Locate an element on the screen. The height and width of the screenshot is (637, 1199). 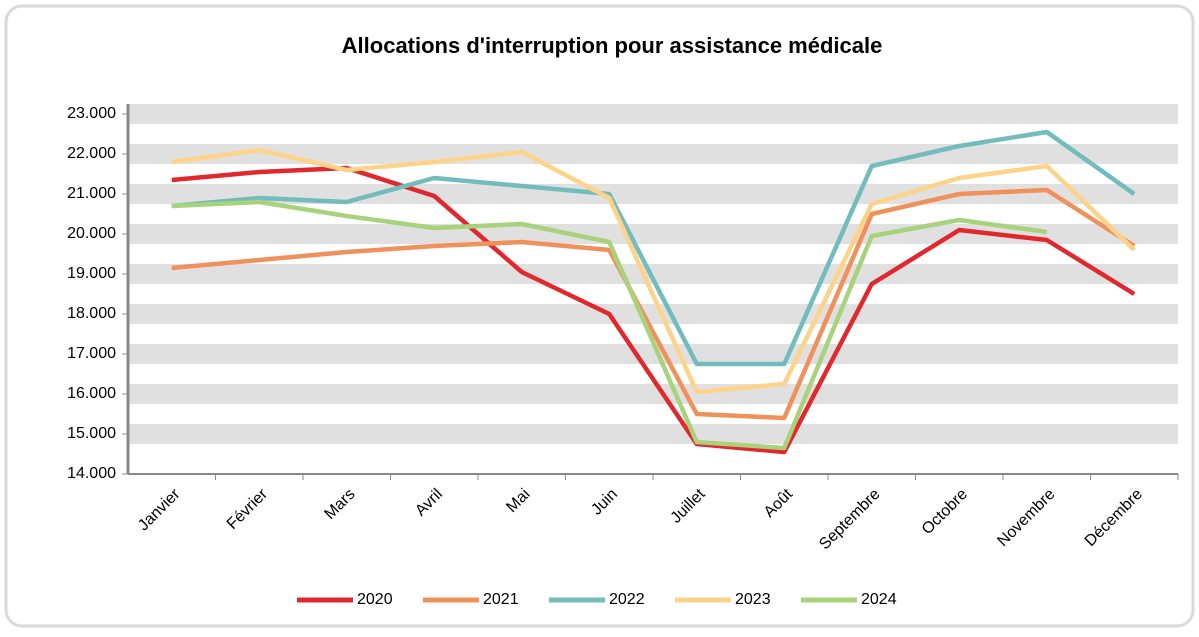
y-tick-label: 14.000 is located at coordinates (91, 473).